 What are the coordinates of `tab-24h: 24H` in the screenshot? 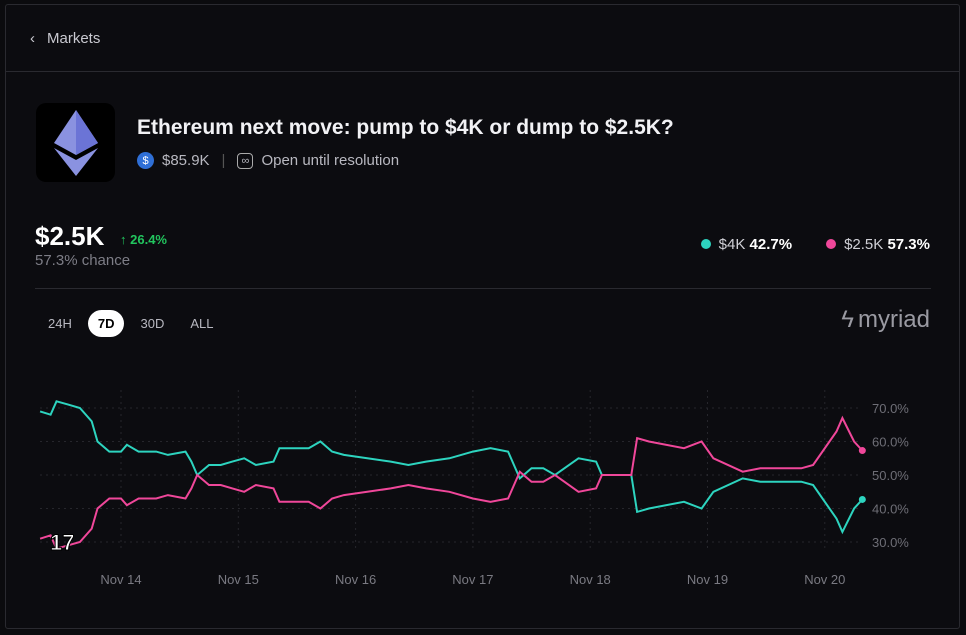 It's located at (60, 323).